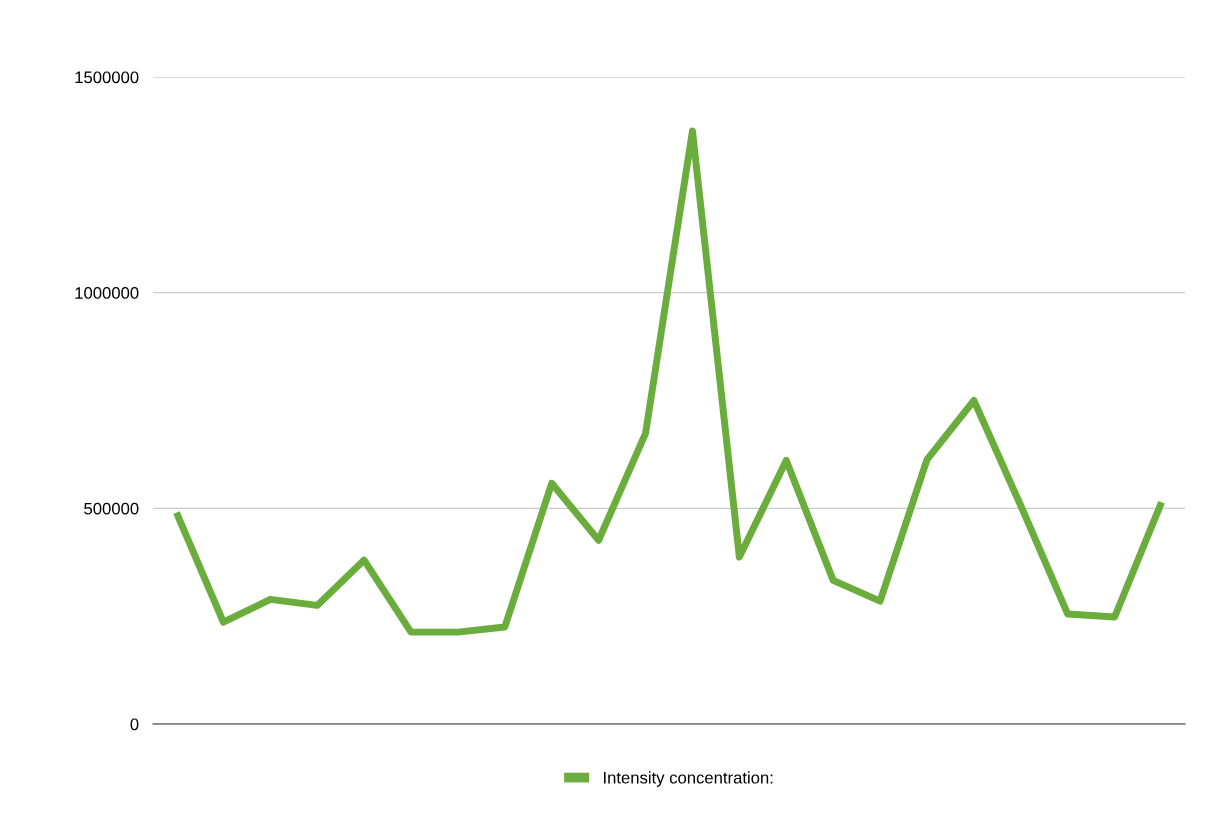 This screenshot has width=1205, height=817. Describe the element at coordinates (111, 508) in the screenshot. I see `y-tick-label: 500000` at that location.